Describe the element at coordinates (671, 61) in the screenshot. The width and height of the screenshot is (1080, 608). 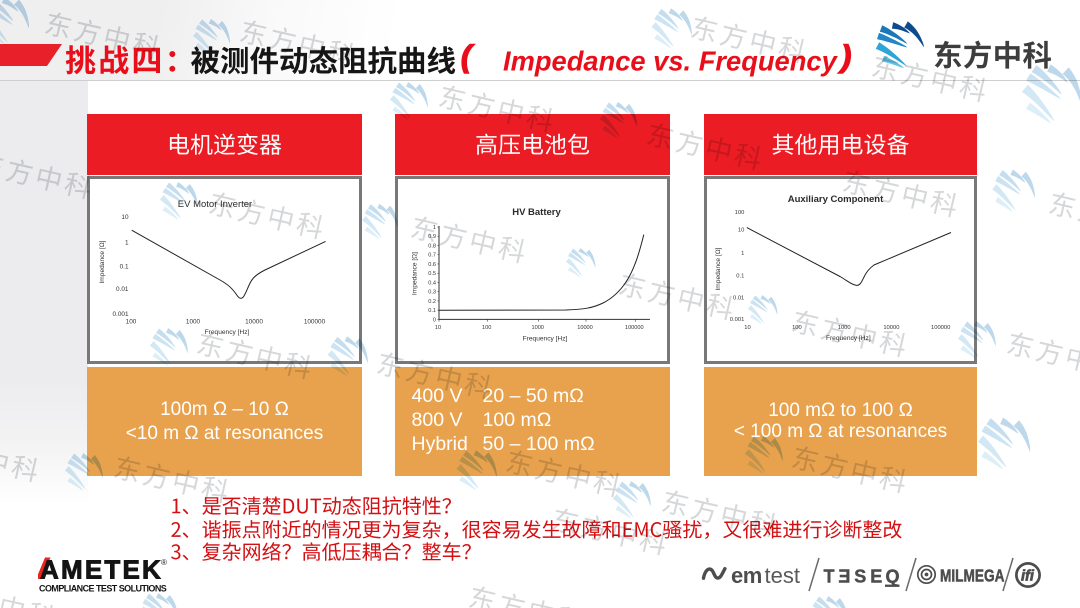
I see `svg-text: Impedance vs. Frequency` at that location.